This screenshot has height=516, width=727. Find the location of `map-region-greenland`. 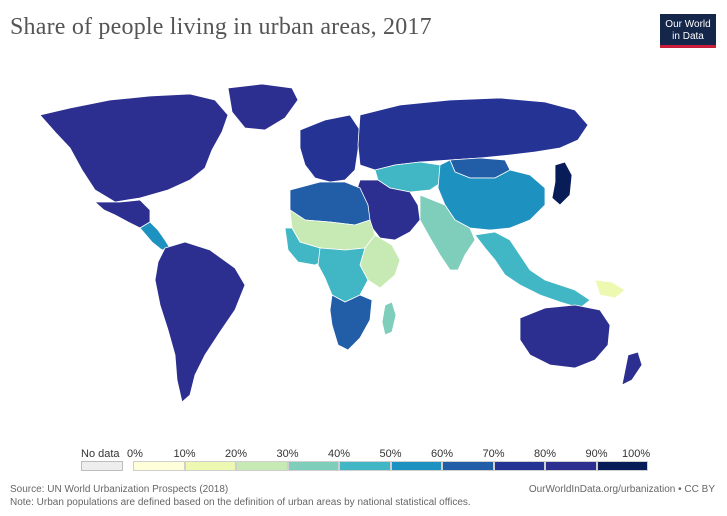

map-region-greenland is located at coordinates (263, 107).